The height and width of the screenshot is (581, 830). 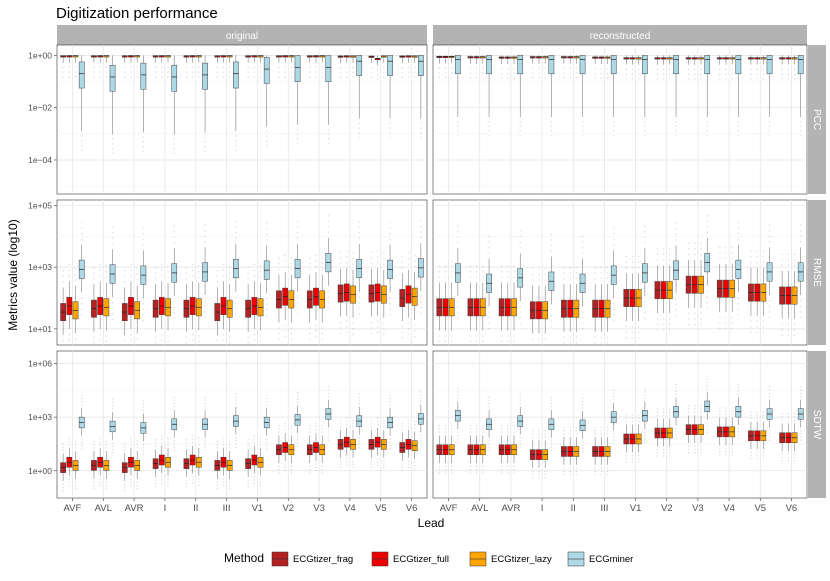 I want to click on box-PCC-reconstructed-III-ECGtizer_full, so click(x=601, y=67).